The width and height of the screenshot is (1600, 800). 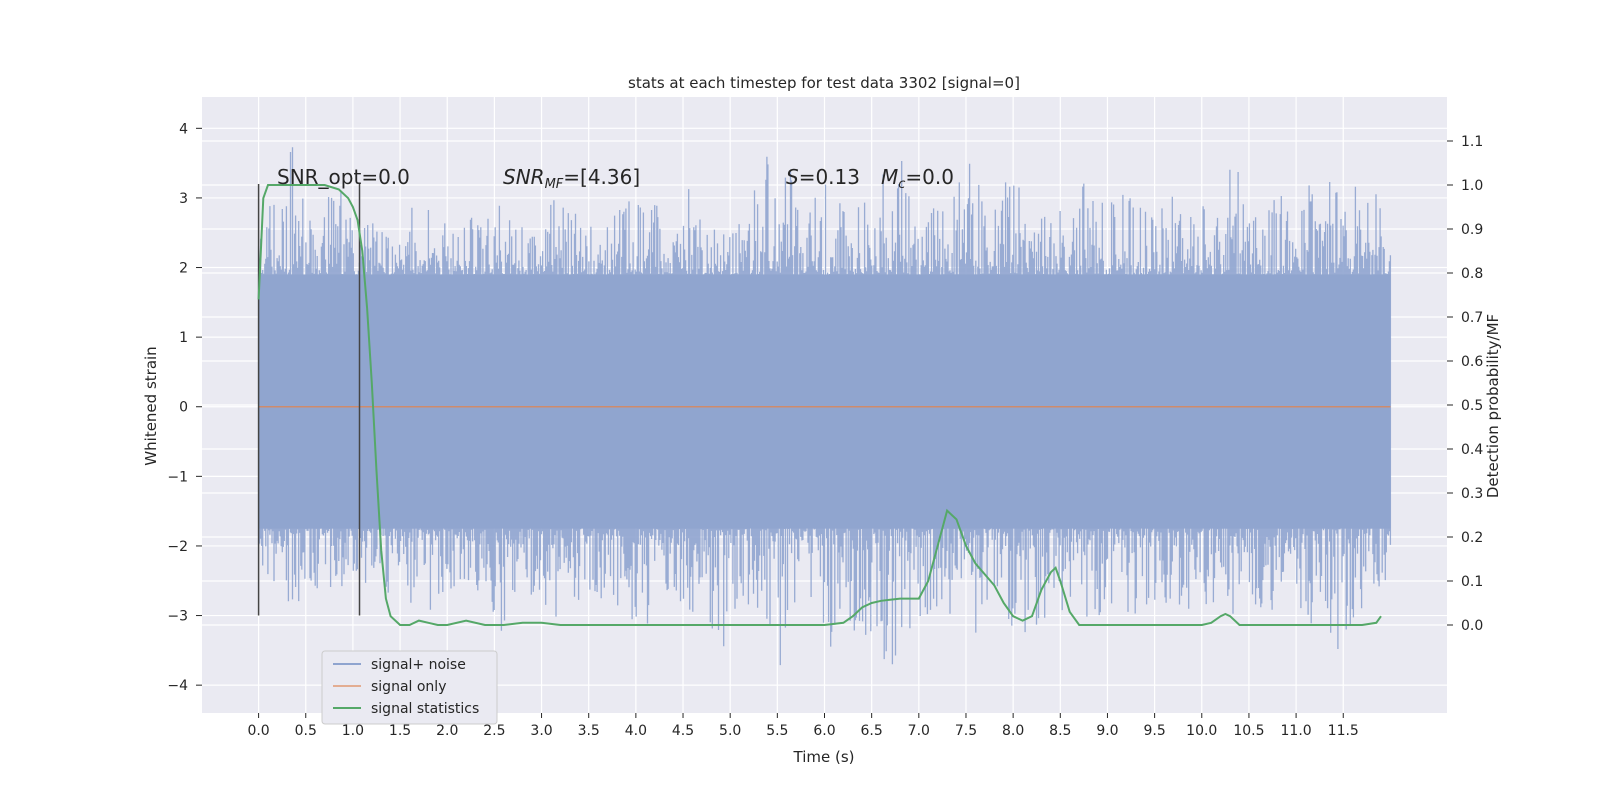 What do you see at coordinates (889, 177) in the screenshot?
I see `mc-symbol: M` at bounding box center [889, 177].